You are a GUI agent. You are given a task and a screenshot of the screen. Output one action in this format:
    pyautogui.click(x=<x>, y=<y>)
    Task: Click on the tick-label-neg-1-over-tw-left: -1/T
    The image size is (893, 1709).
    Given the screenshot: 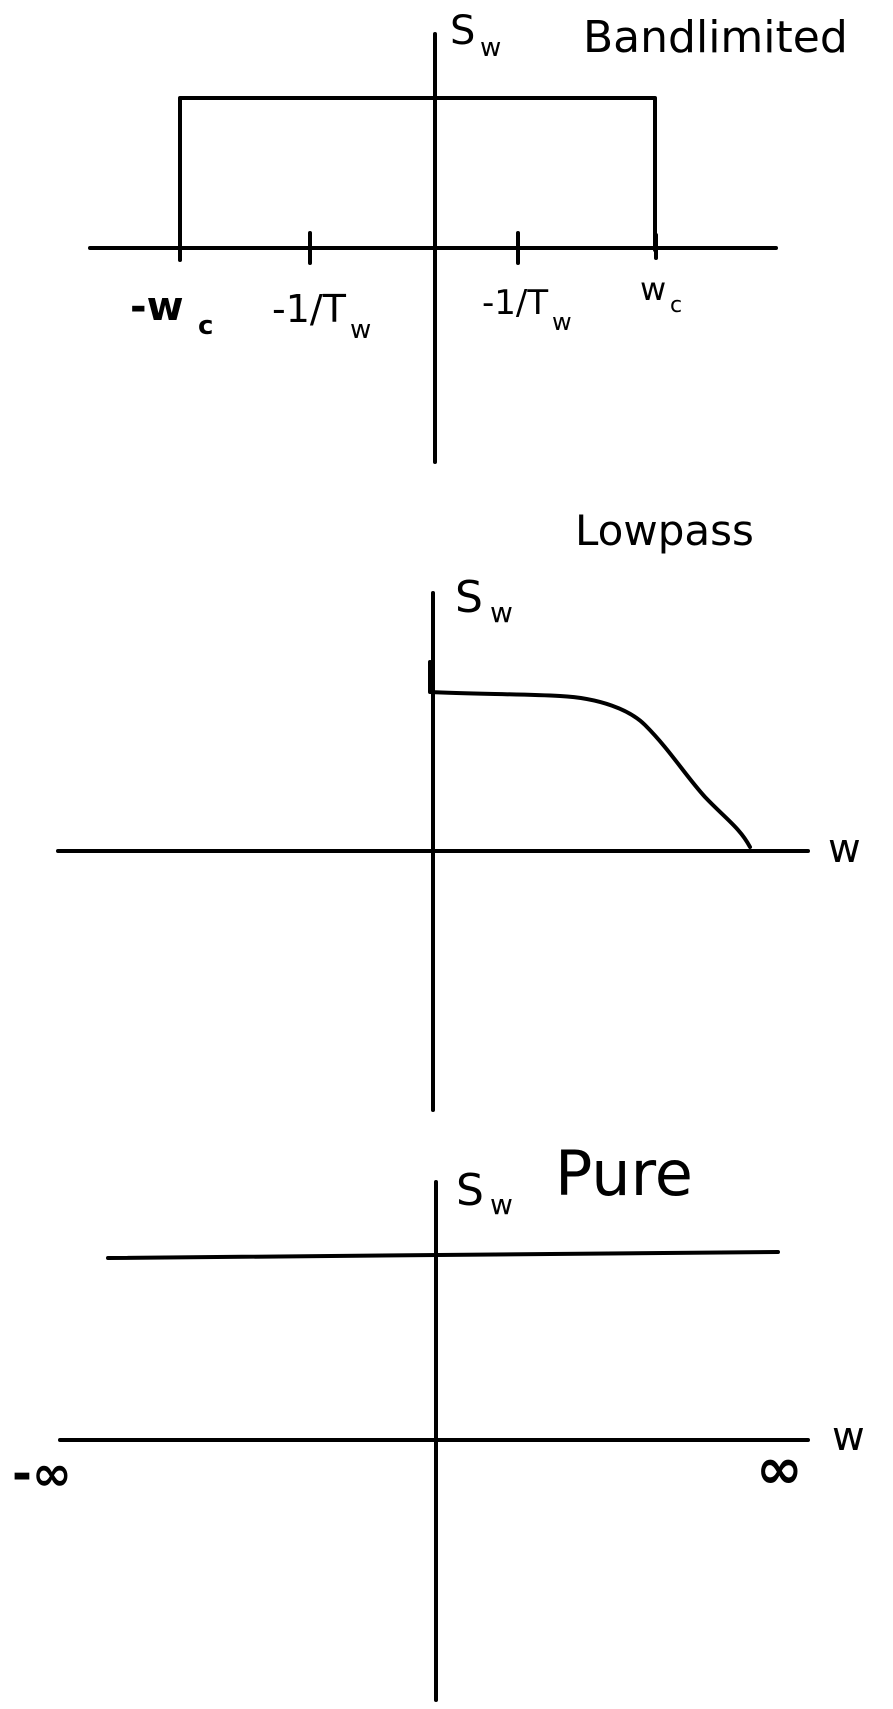 What is the action you would take?
    pyautogui.click(x=309, y=309)
    